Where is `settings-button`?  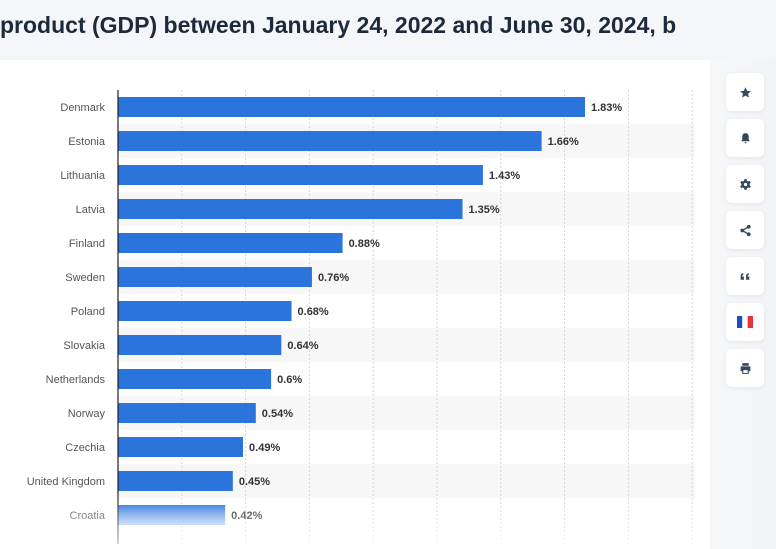
settings-button is located at coordinates (745, 184).